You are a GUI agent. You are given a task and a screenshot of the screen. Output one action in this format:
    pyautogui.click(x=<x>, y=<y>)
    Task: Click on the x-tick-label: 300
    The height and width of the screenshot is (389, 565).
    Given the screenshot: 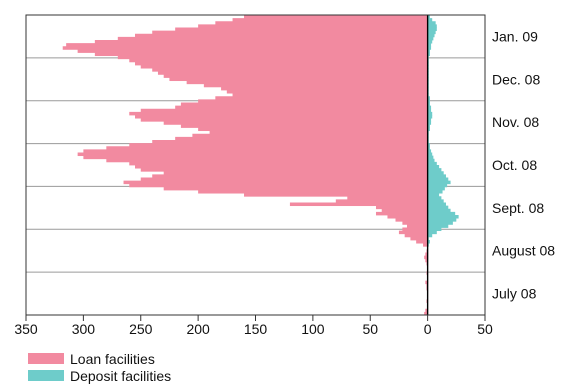 What is the action you would take?
    pyautogui.click(x=84, y=329)
    